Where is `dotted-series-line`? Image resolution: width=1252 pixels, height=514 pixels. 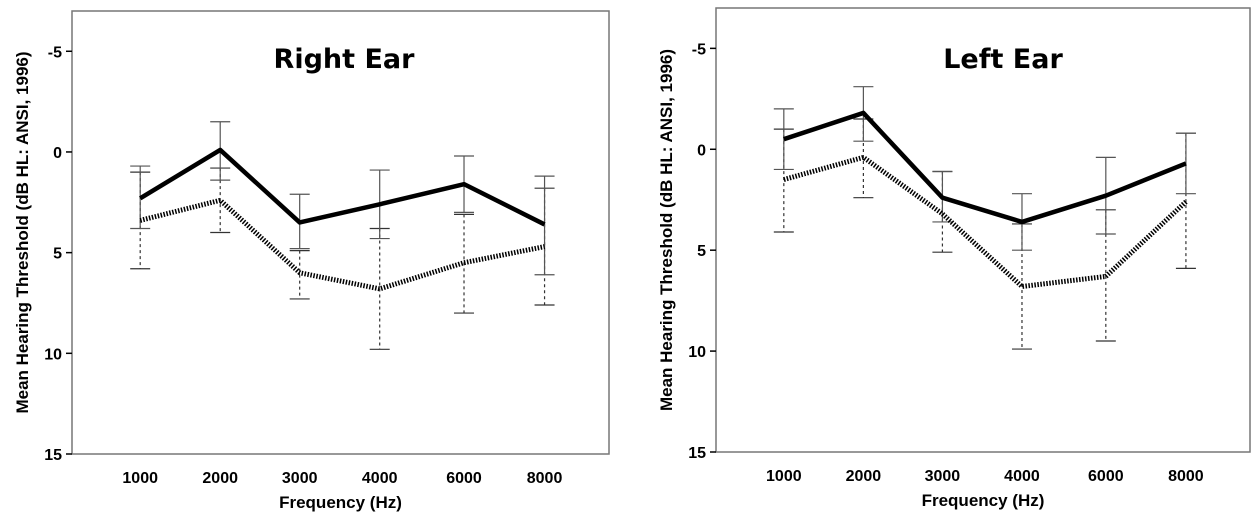
dotted-series-line is located at coordinates (985, 222).